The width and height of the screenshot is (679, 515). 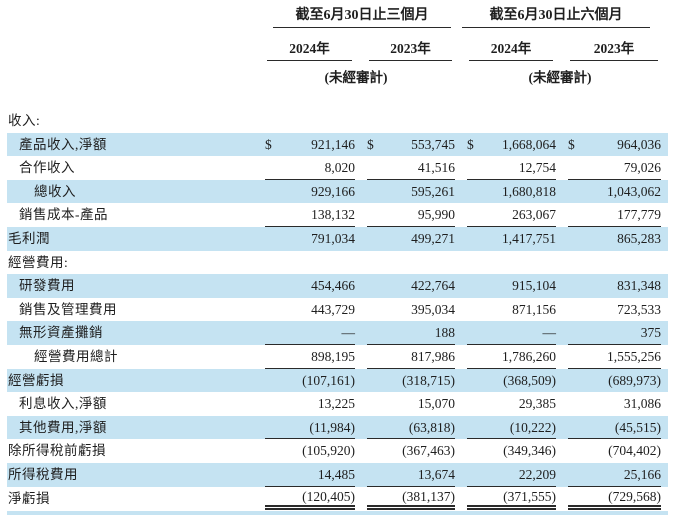 I want to click on amount-cell: 13,225, so click(x=306, y=404).